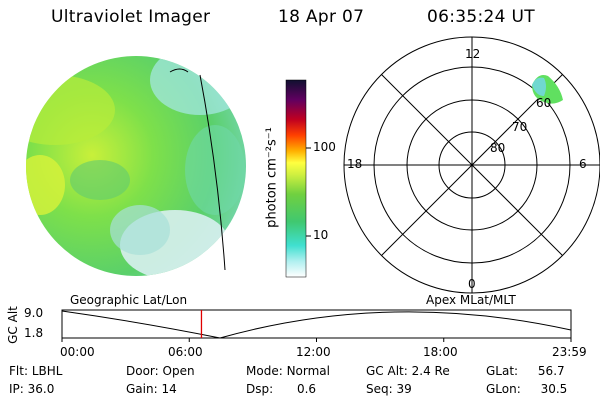 Image resolution: width=600 pixels, height=400 pixels. I want to click on status-gc-alt-label: GC Alt:, so click(387, 371).